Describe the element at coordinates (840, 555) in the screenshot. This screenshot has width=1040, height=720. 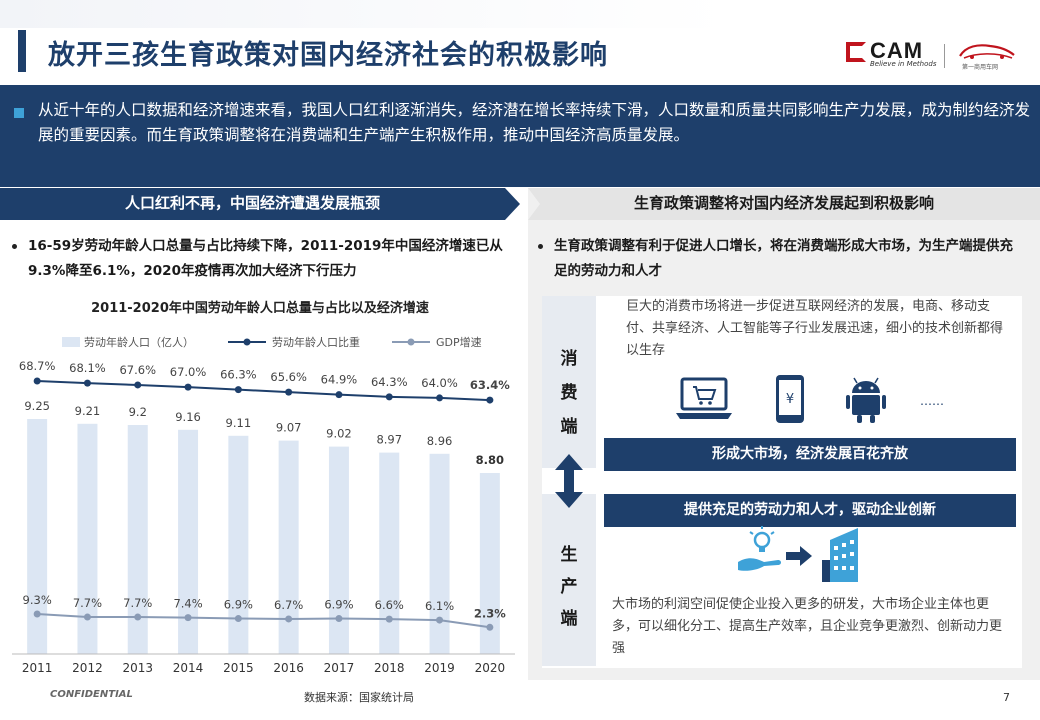
I see `building-icon` at that location.